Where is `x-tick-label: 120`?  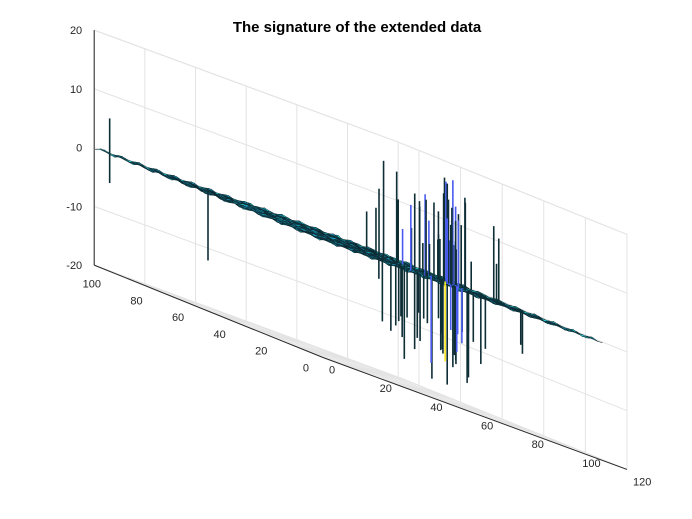
x-tick-label: 120 is located at coordinates (642, 482).